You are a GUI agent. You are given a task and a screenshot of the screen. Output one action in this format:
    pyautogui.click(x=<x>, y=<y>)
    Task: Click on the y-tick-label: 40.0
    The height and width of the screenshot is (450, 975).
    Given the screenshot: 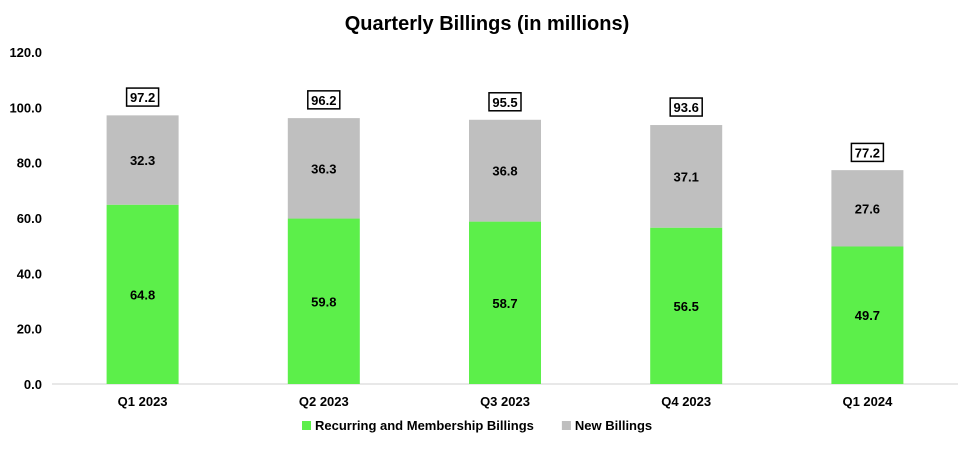 What is the action you would take?
    pyautogui.click(x=29, y=273)
    